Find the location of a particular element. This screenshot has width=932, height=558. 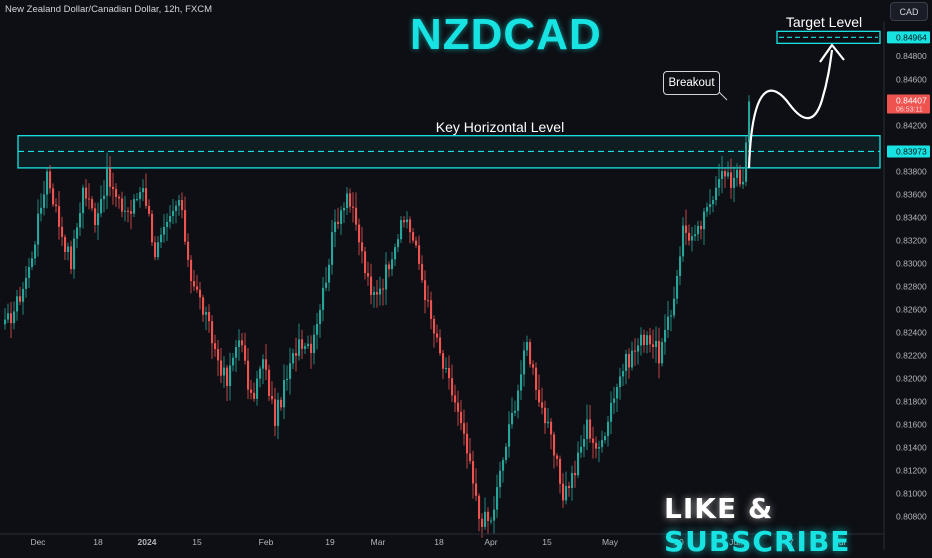

y-tick-label: 0.82400 is located at coordinates (911, 333).